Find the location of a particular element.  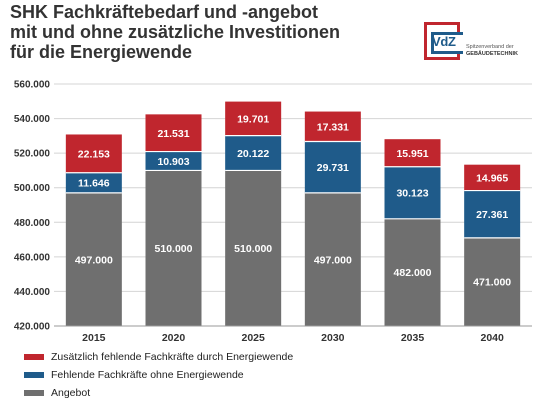

x-tick-label: 2020 is located at coordinates (174, 338).